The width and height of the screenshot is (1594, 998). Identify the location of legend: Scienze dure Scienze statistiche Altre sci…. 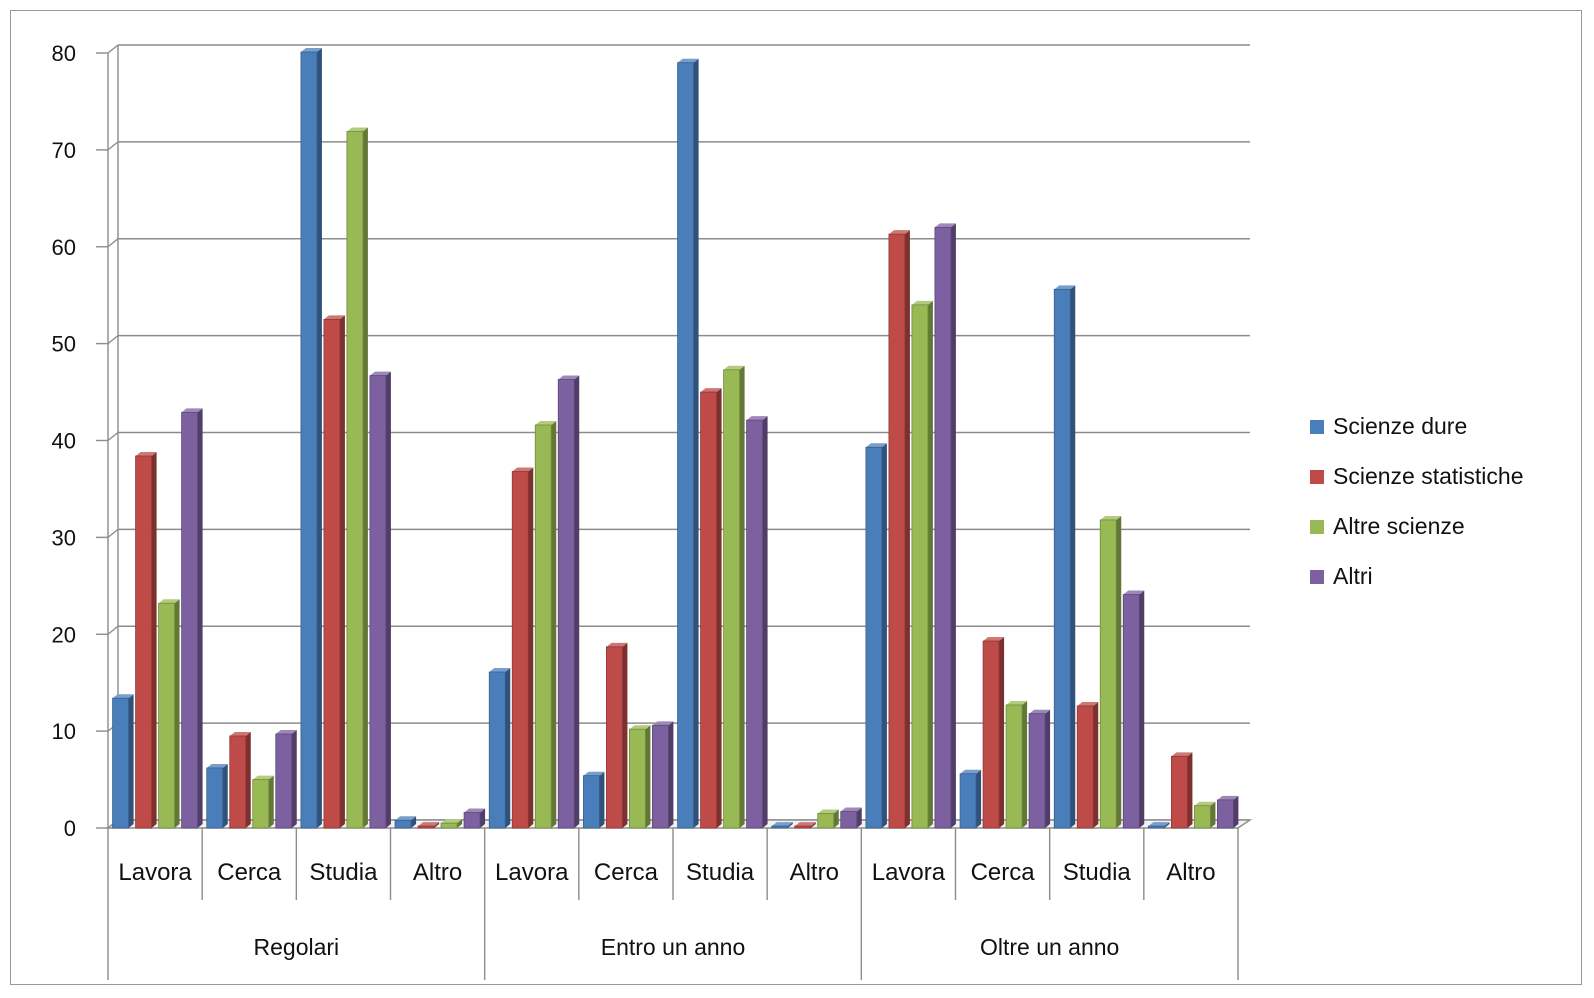
(1416, 501).